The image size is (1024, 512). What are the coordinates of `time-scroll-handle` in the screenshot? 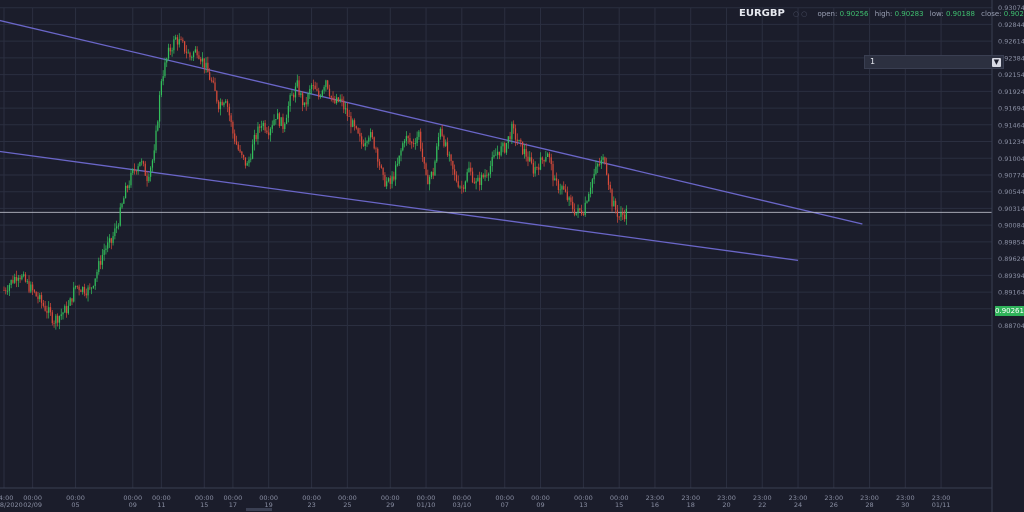 It's located at (259, 509).